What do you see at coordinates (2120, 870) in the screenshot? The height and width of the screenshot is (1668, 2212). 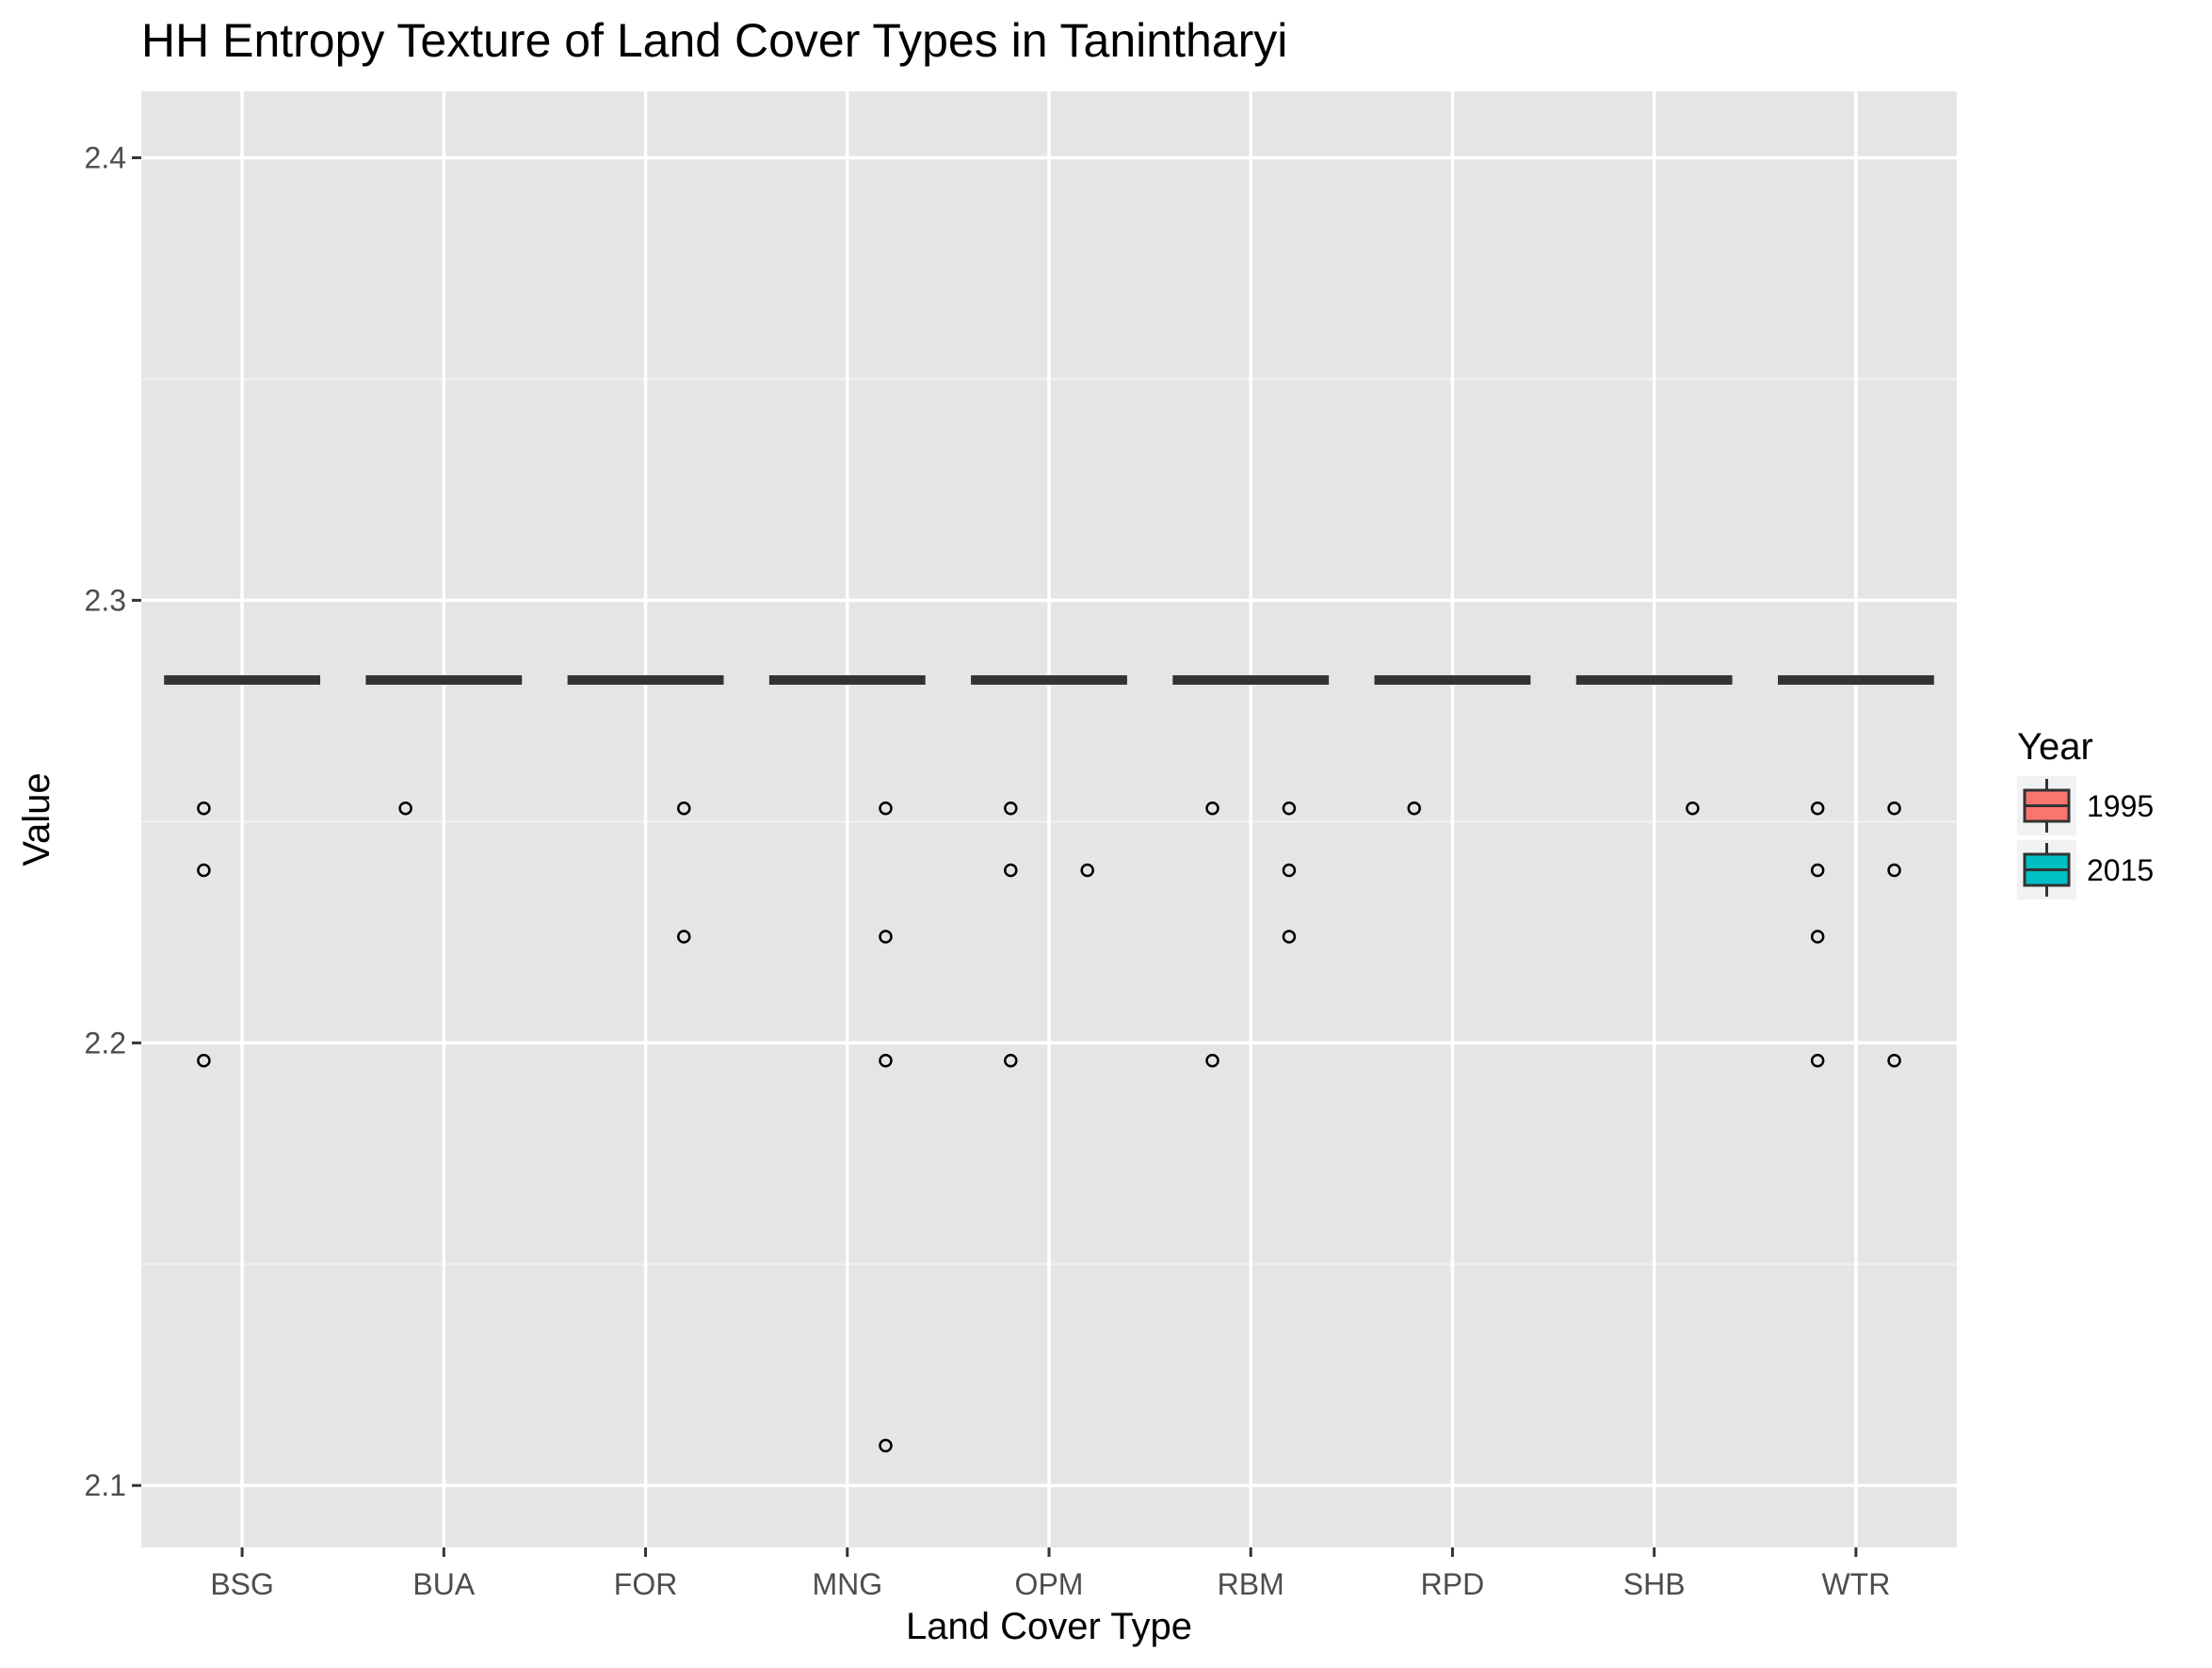 I see `legend-label-2015: 2015` at bounding box center [2120, 870].